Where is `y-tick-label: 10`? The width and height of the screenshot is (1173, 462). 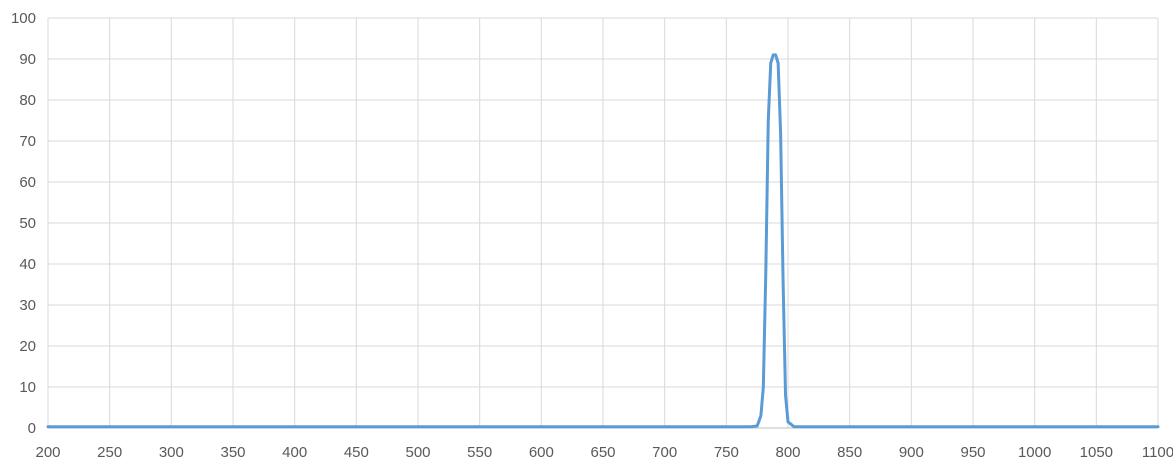
y-tick-label: 10 is located at coordinates (27, 387).